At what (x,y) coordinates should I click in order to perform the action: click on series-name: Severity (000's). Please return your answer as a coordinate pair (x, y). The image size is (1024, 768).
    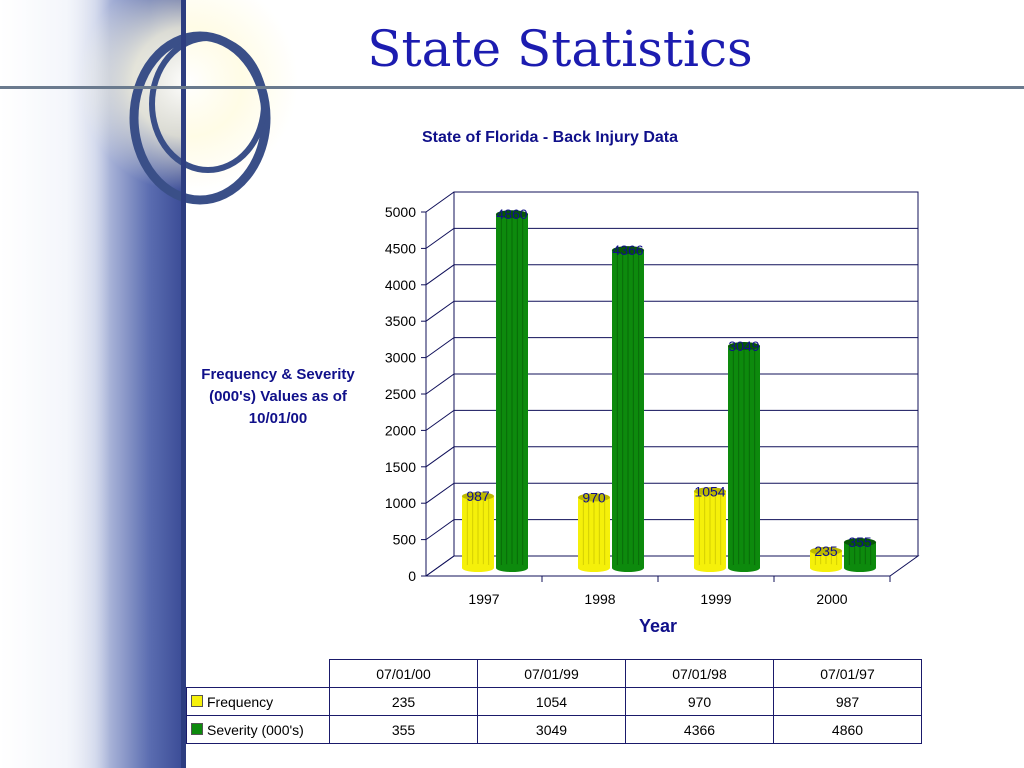
    Looking at the image, I should click on (255, 729).